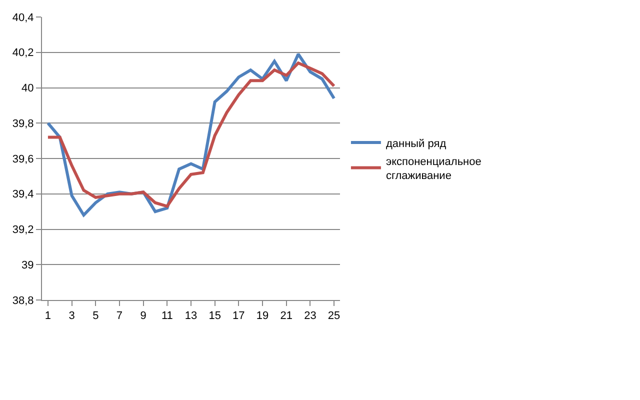 The image size is (640, 400). I want to click on y-tick-label: 40,4, so click(23, 18).